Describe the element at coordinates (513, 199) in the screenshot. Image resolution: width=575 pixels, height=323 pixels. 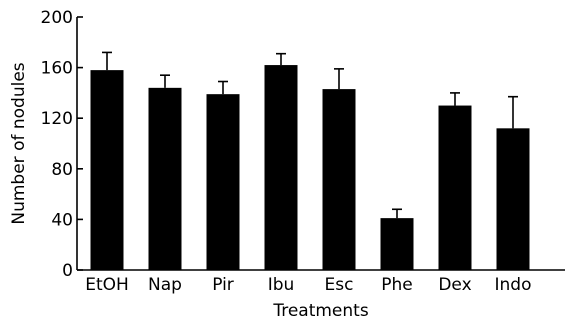
I see `bar-indo` at that location.